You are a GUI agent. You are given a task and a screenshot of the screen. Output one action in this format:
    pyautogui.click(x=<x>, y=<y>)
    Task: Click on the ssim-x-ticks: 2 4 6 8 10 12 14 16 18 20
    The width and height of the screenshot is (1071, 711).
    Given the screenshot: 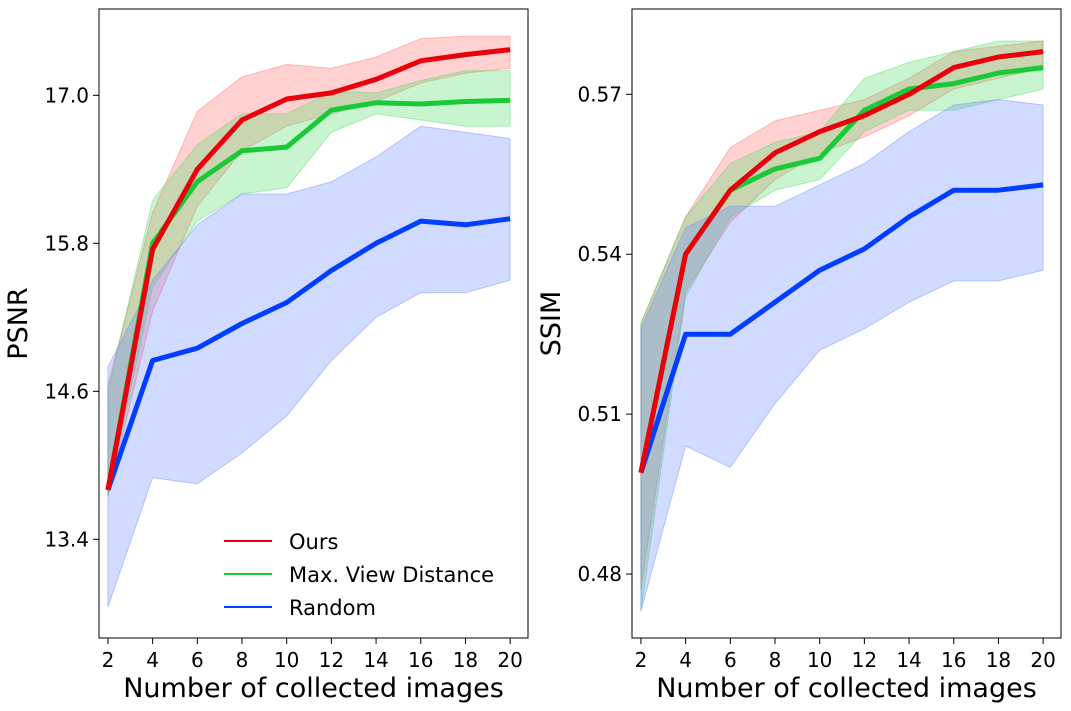 What is the action you would take?
    pyautogui.click(x=845, y=655)
    